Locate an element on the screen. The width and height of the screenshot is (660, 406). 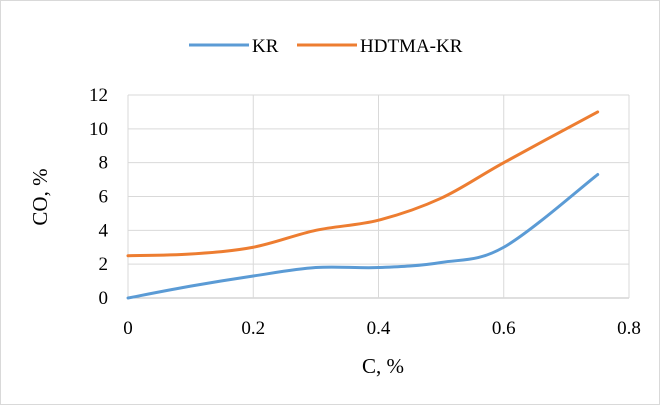
y-tick-label: 4 is located at coordinates (104, 230).